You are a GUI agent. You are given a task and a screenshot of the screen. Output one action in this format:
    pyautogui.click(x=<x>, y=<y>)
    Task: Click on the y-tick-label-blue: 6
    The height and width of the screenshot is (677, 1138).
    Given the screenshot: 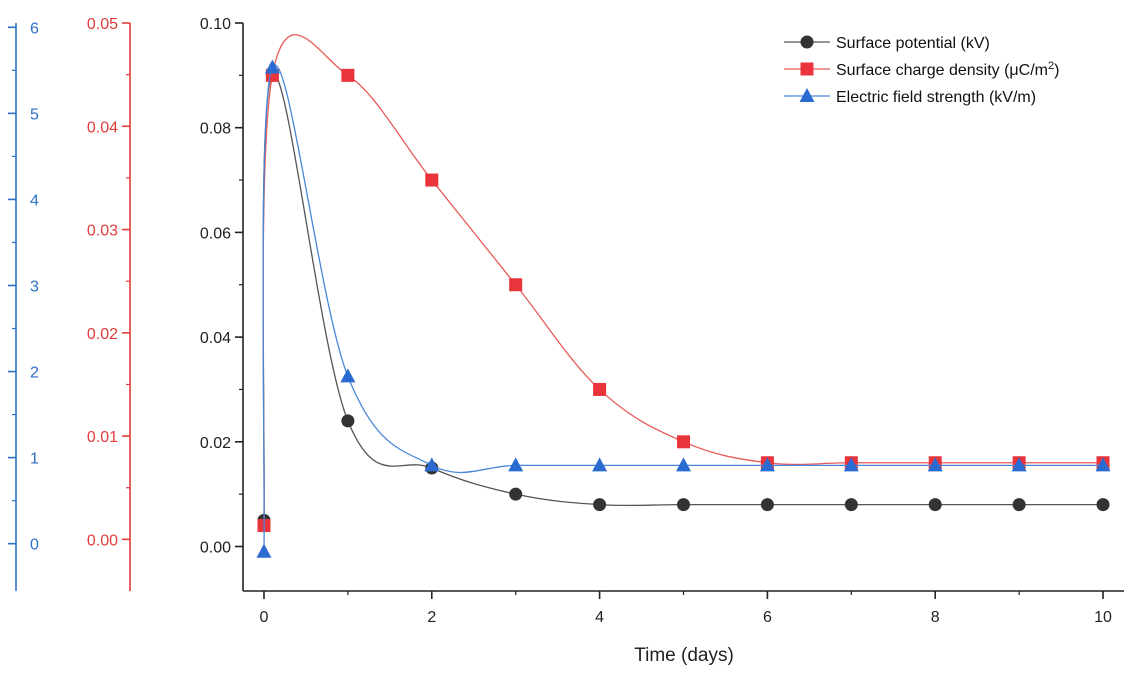 What is the action you would take?
    pyautogui.click(x=34, y=28)
    